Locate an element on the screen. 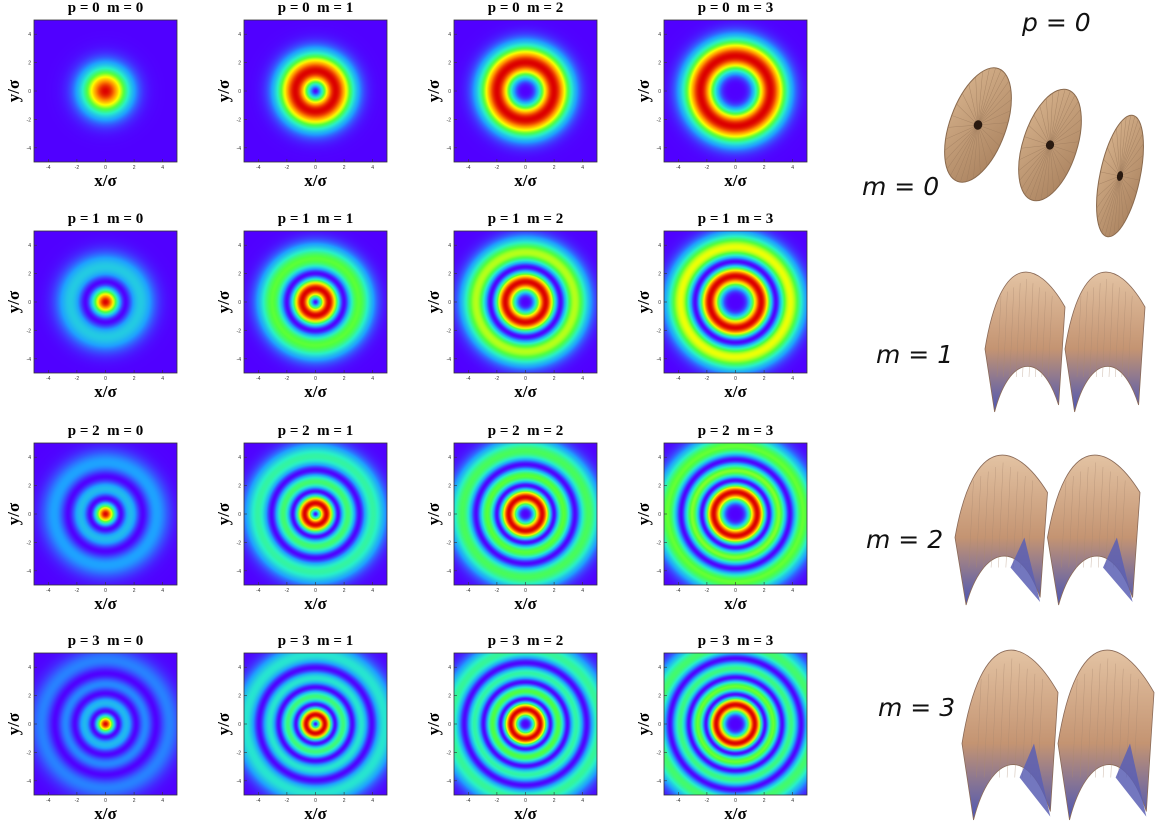 This screenshot has width=1158, height=835. phase-disk is located at coordinates (1050, 145).